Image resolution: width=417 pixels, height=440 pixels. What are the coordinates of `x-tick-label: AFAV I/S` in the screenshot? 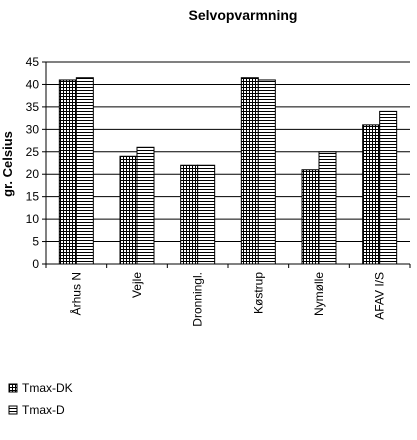 It's located at (380, 296).